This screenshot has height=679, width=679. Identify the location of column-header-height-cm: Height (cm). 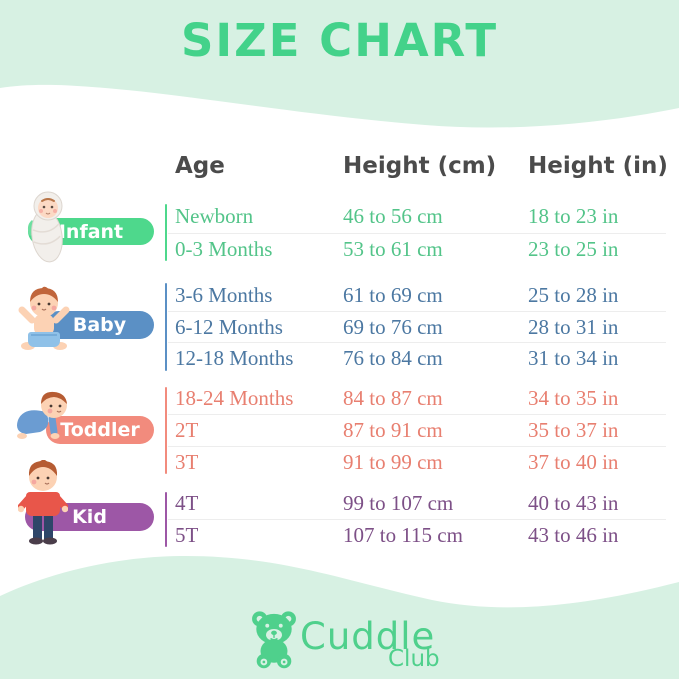
(420, 166).